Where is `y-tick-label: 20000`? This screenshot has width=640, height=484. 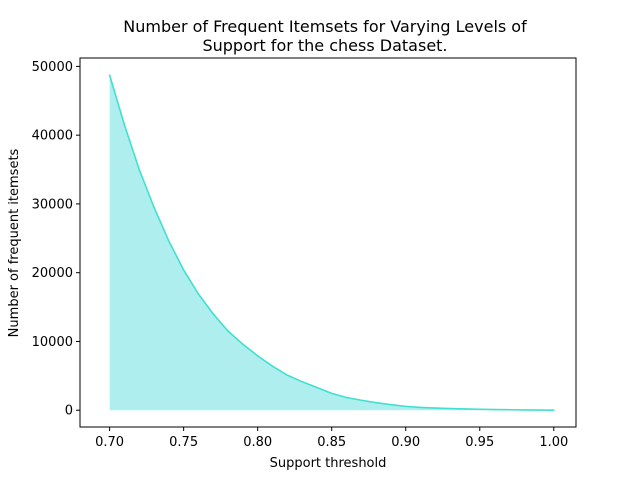
y-tick-label: 20000 is located at coordinates (52, 273).